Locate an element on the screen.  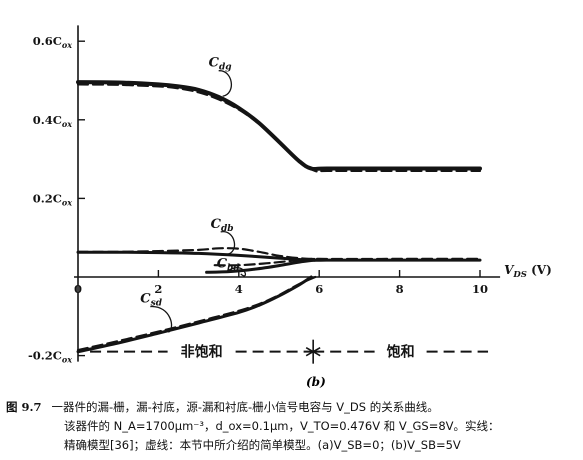
curve-cdg-dashed is located at coordinates (279, 128).